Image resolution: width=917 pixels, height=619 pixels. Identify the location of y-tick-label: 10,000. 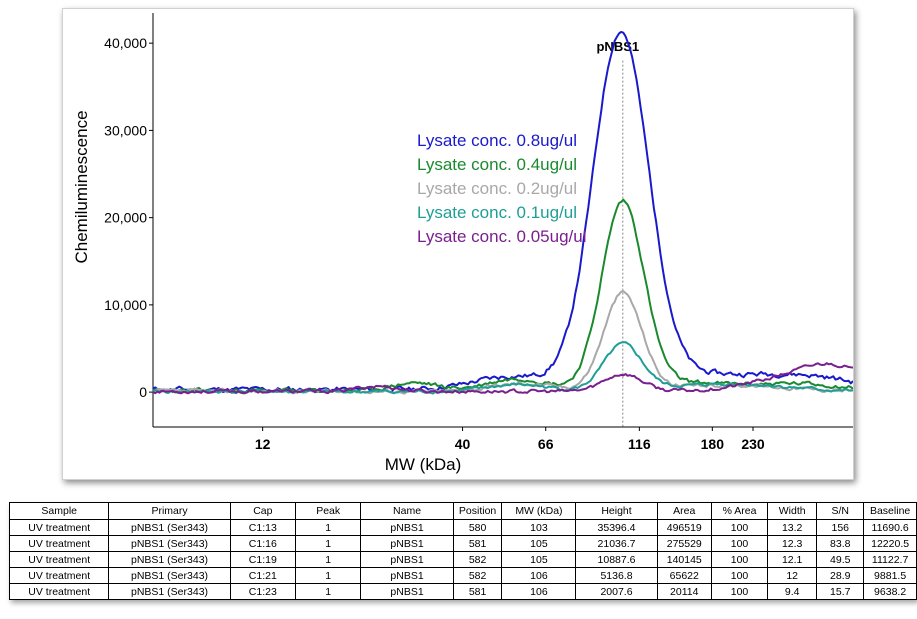
(125, 305).